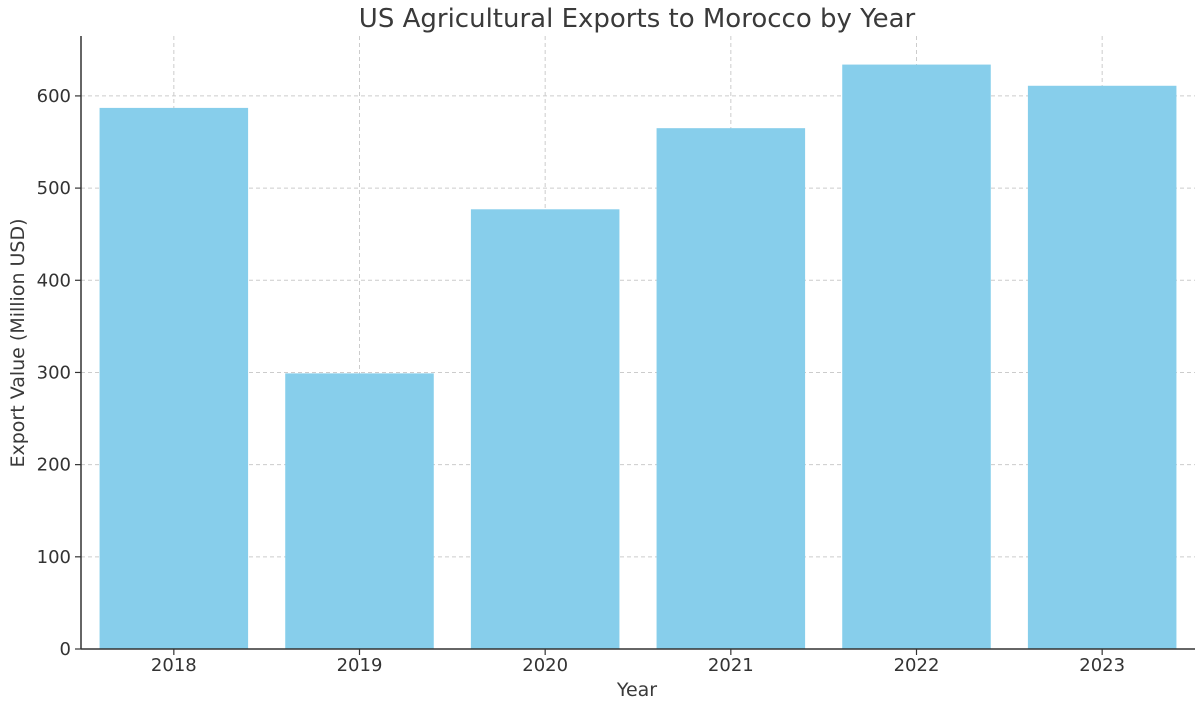 The width and height of the screenshot is (1200, 708). Describe the element at coordinates (731, 389) in the screenshot. I see `bar-2021` at that location.